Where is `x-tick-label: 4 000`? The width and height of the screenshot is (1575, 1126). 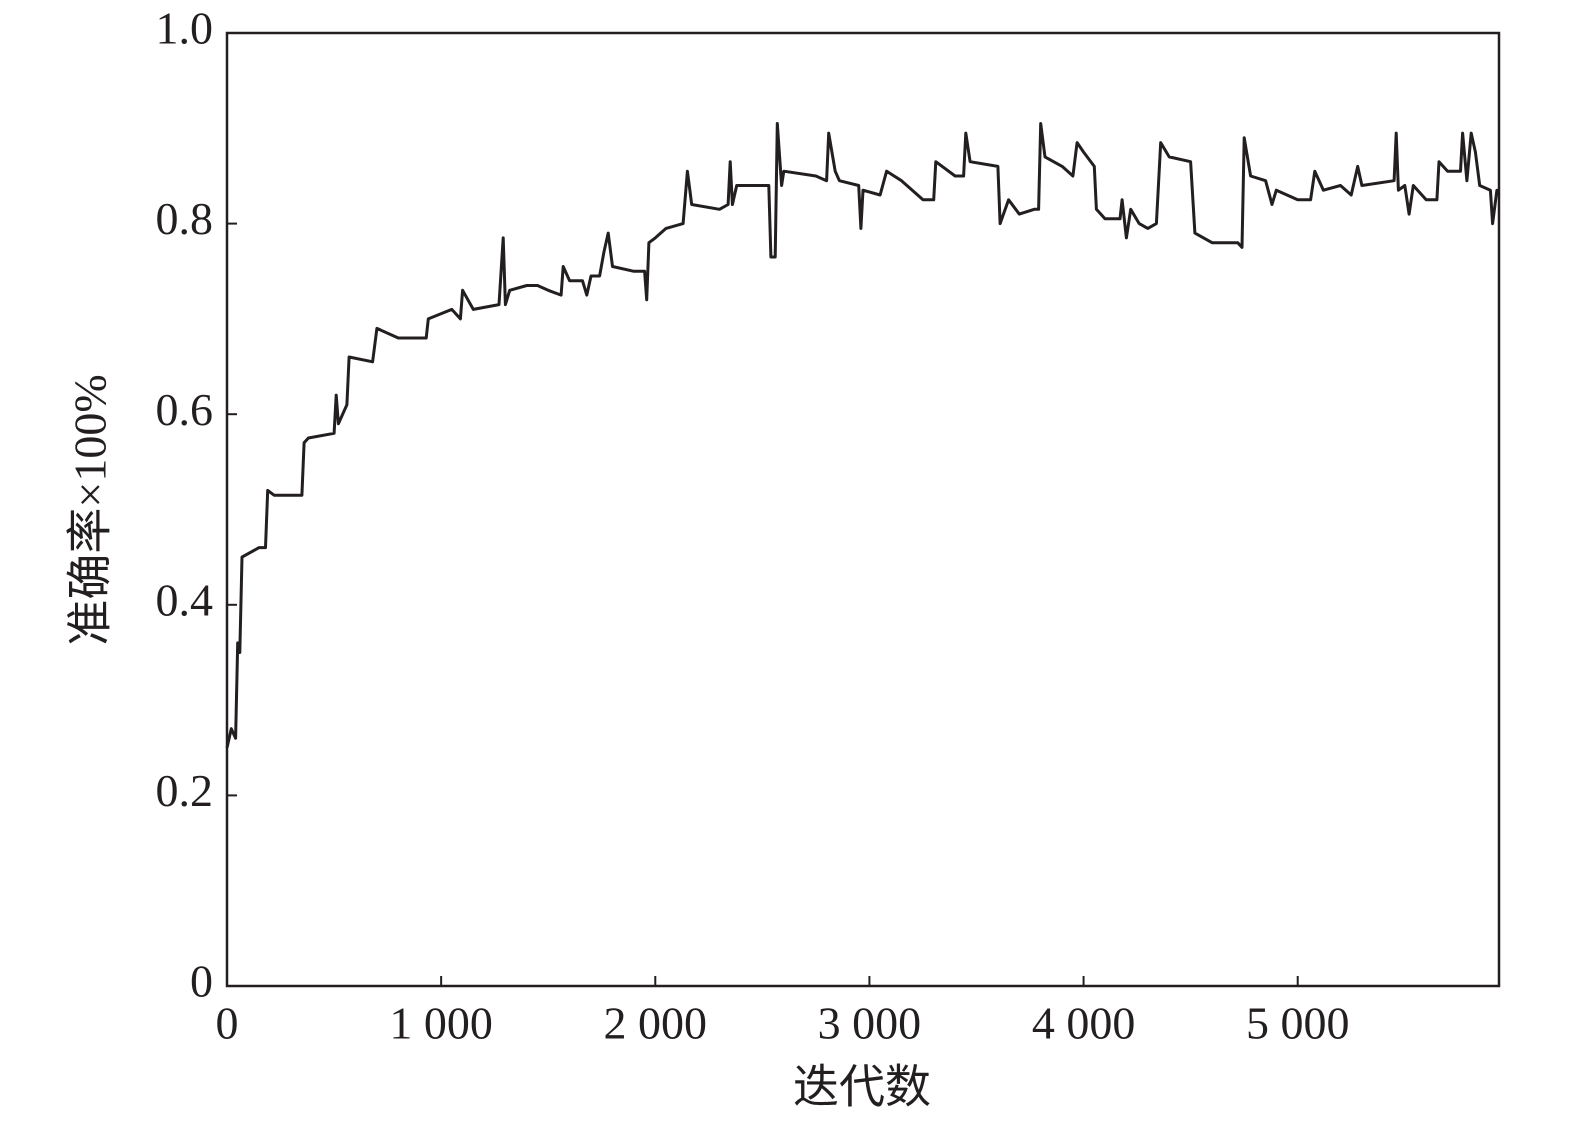
x-tick-label: 4 000 is located at coordinates (1084, 1023).